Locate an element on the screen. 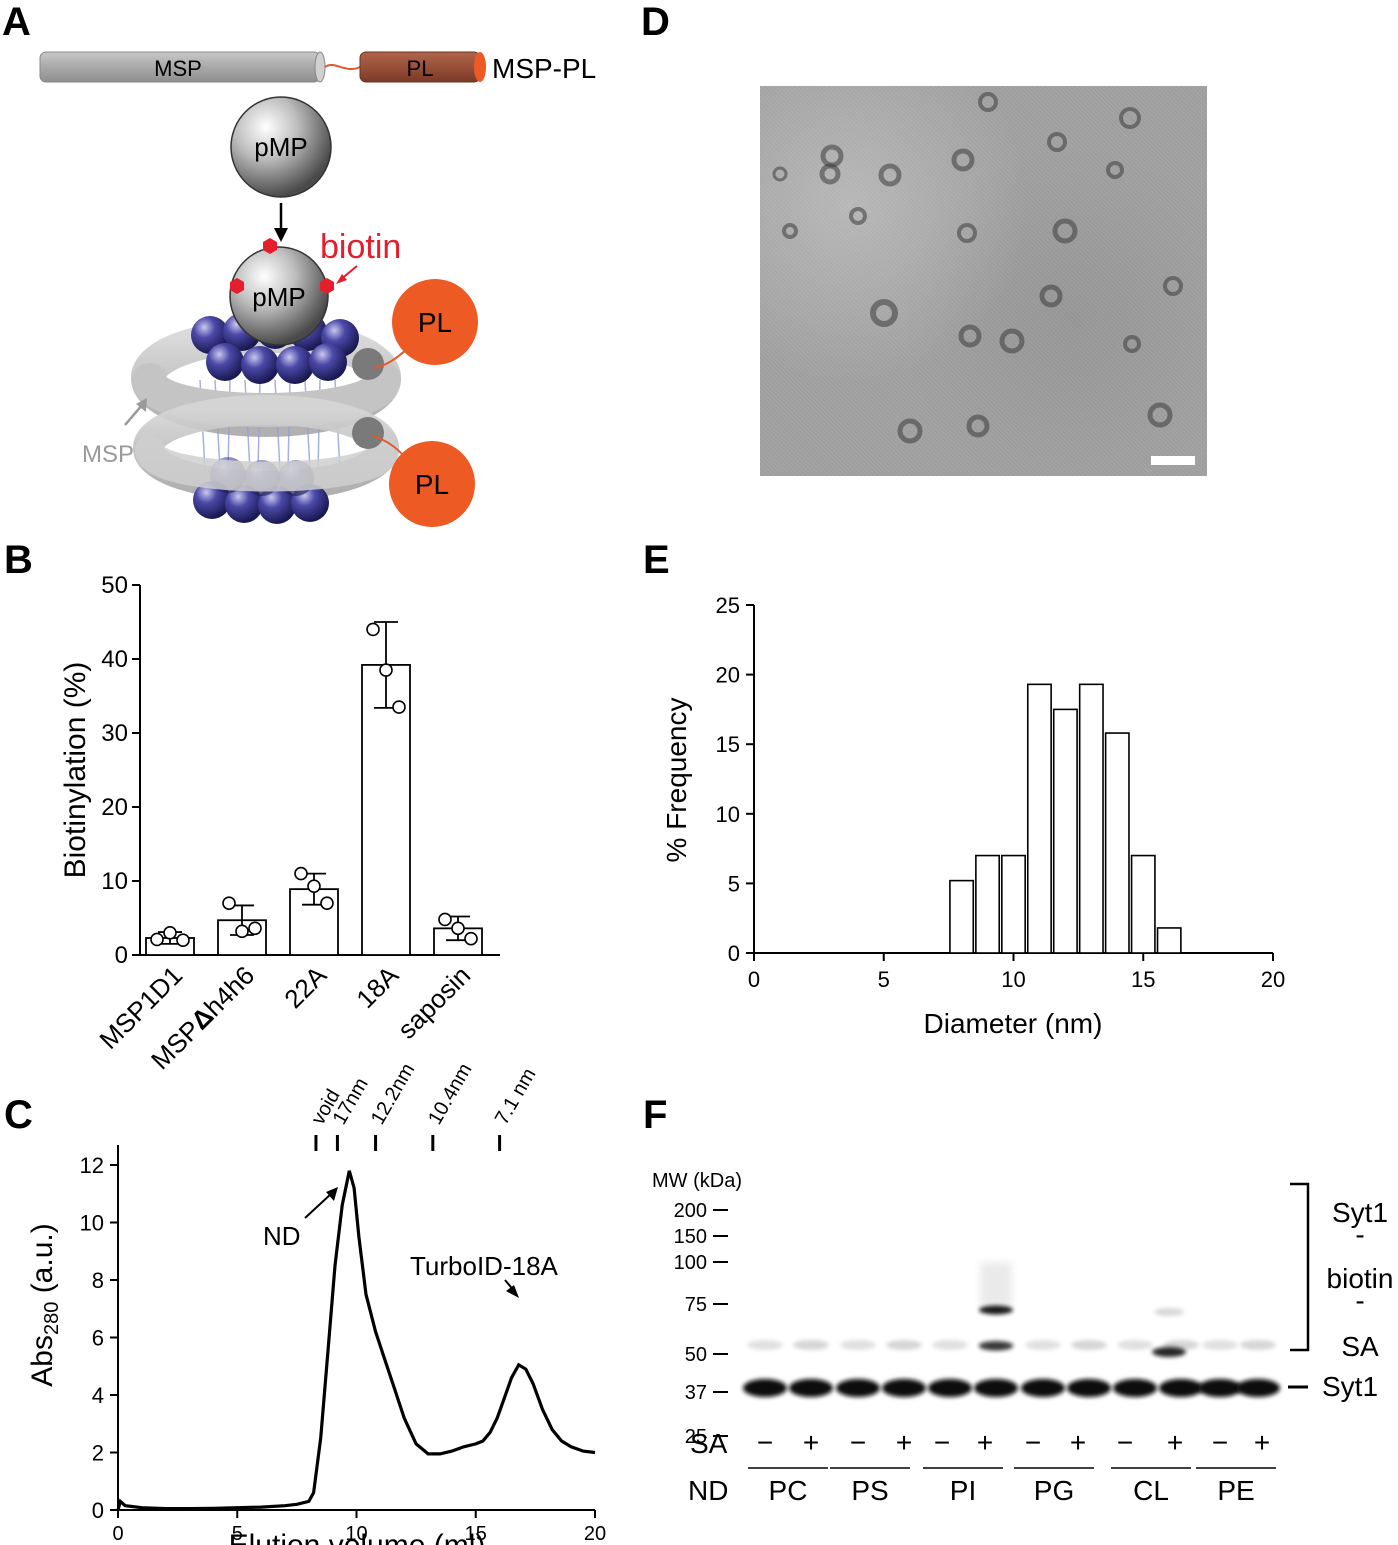 Image resolution: width=1398 pixels, height=1545 pixels. down-arrow is located at coordinates (281, 222).